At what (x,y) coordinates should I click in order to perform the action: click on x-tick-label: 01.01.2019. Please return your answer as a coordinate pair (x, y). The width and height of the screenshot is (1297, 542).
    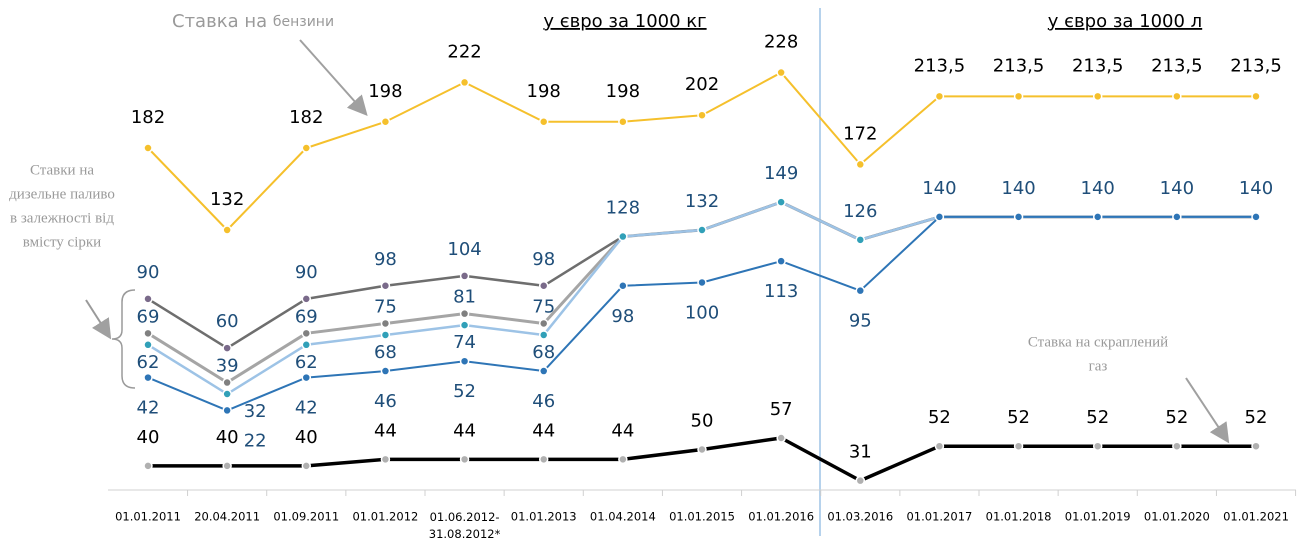
    Looking at the image, I should click on (1098, 517).